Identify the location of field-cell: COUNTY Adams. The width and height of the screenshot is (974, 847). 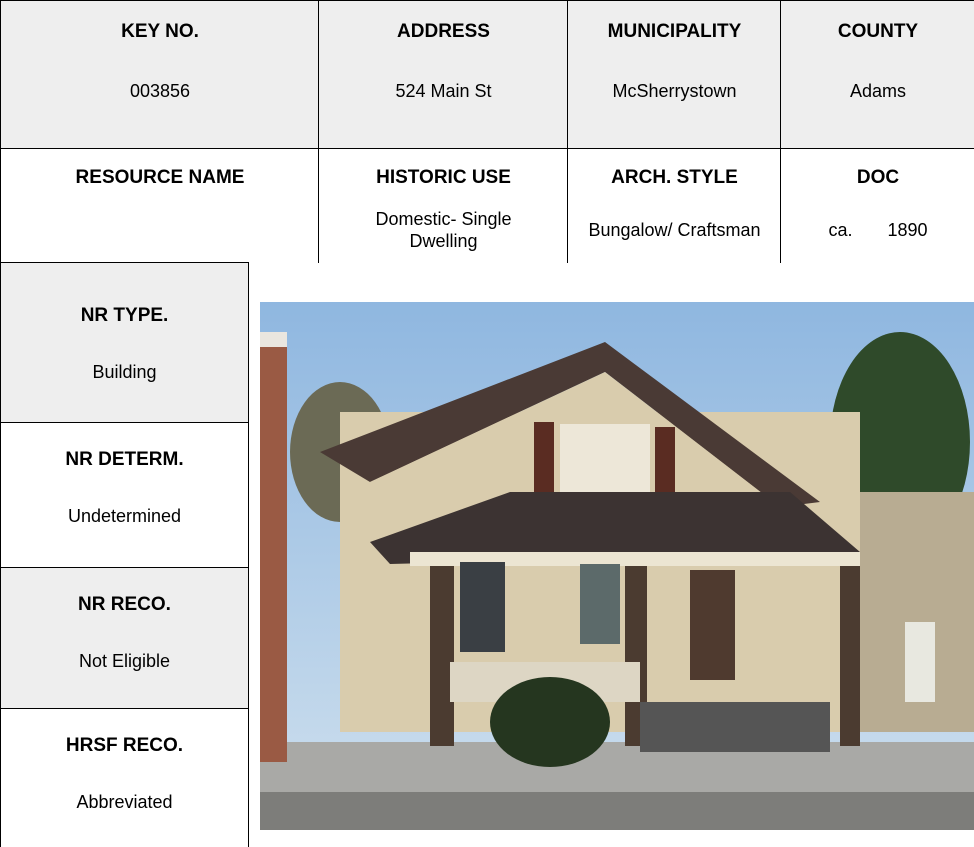
(877, 74).